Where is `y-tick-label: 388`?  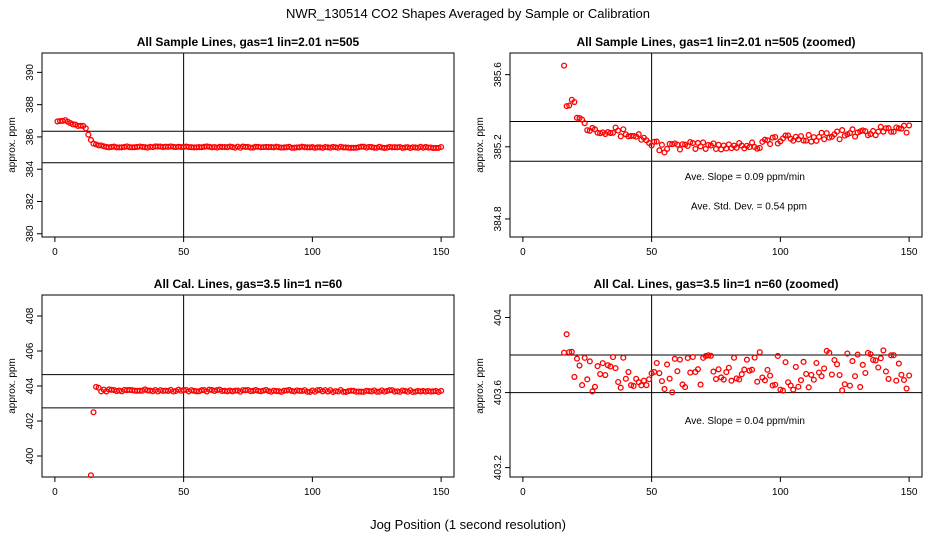
y-tick-label: 388 is located at coordinates (30, 104).